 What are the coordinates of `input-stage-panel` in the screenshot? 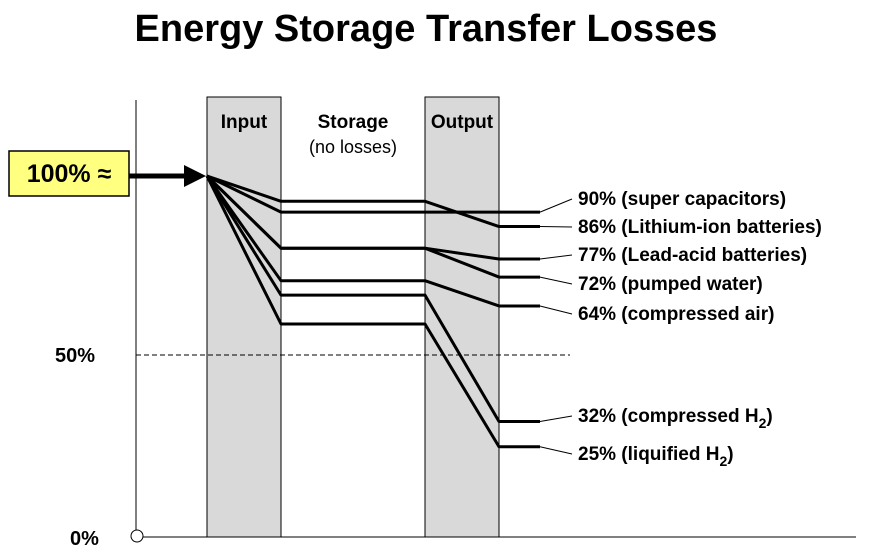 It's located at (244, 317).